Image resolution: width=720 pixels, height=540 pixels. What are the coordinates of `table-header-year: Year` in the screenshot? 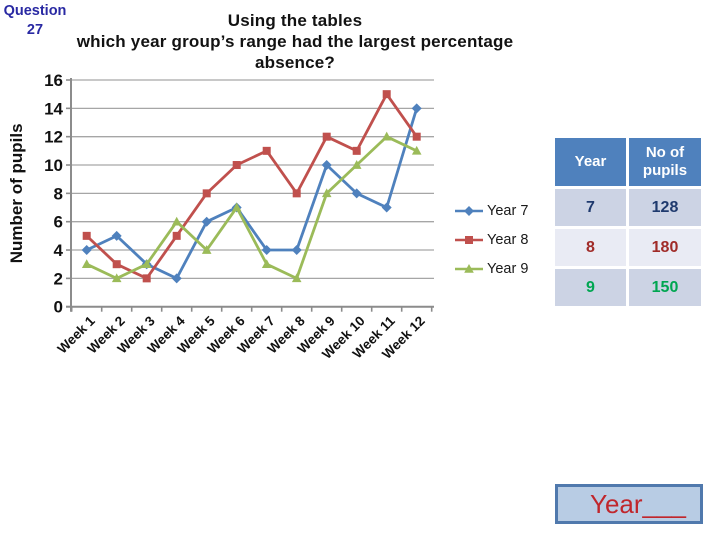 It's located at (590, 162).